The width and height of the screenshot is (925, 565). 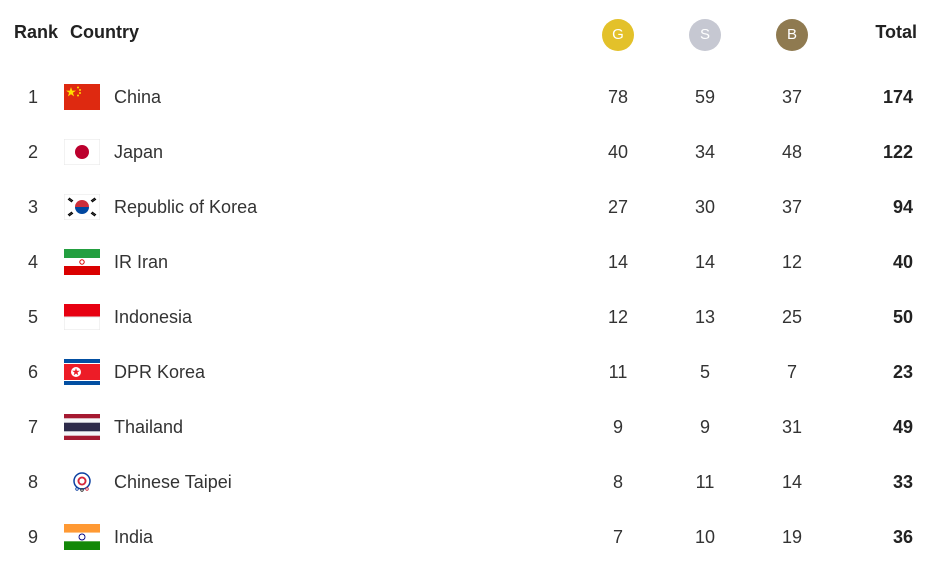 What do you see at coordinates (82, 152) in the screenshot?
I see `japan-flag-icon` at bounding box center [82, 152].